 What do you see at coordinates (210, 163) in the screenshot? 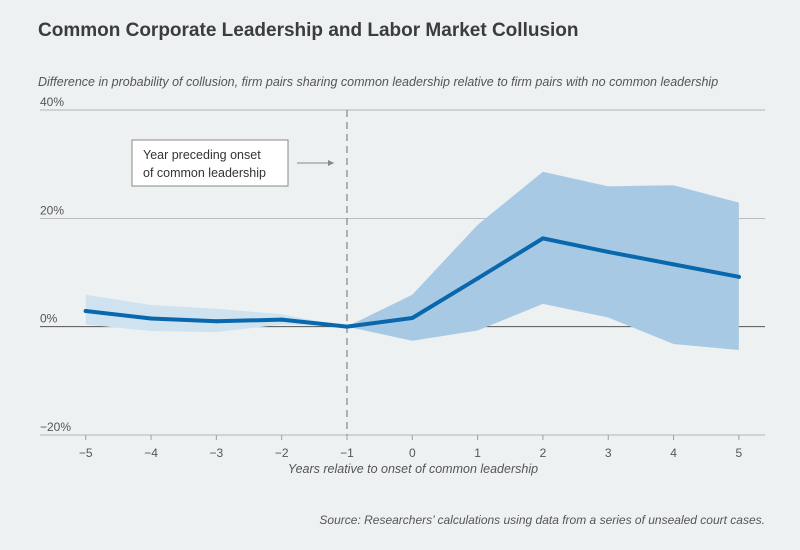
I see `annotation-box` at bounding box center [210, 163].